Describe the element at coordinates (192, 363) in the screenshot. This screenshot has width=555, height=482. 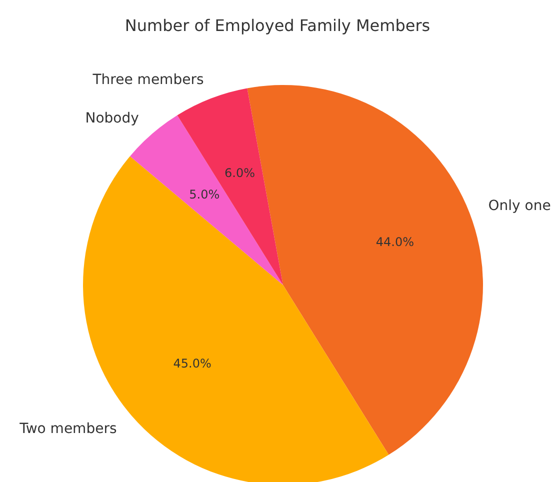
I see `data-label: 45.0%` at that location.